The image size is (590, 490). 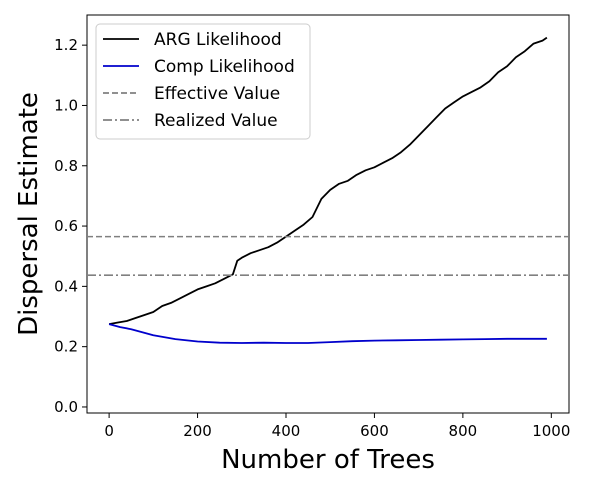 I want to click on x-axis-label: Number of Trees, so click(x=328, y=460).